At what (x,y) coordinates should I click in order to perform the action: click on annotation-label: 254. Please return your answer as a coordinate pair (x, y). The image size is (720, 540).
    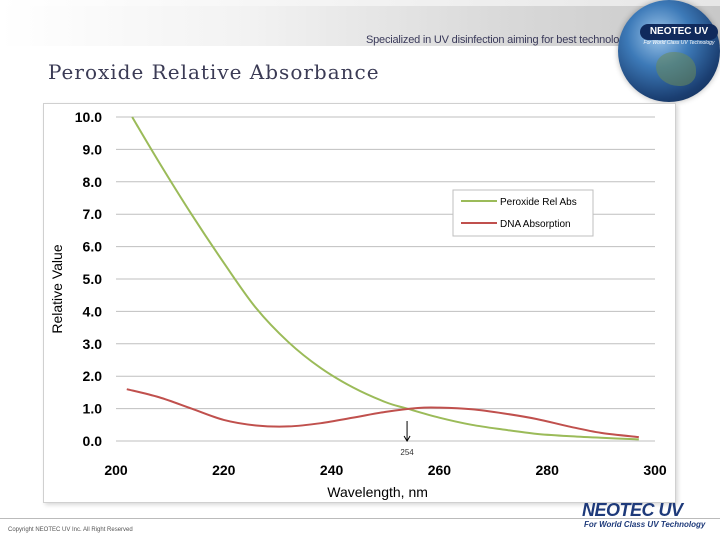
    Looking at the image, I should click on (407, 452).